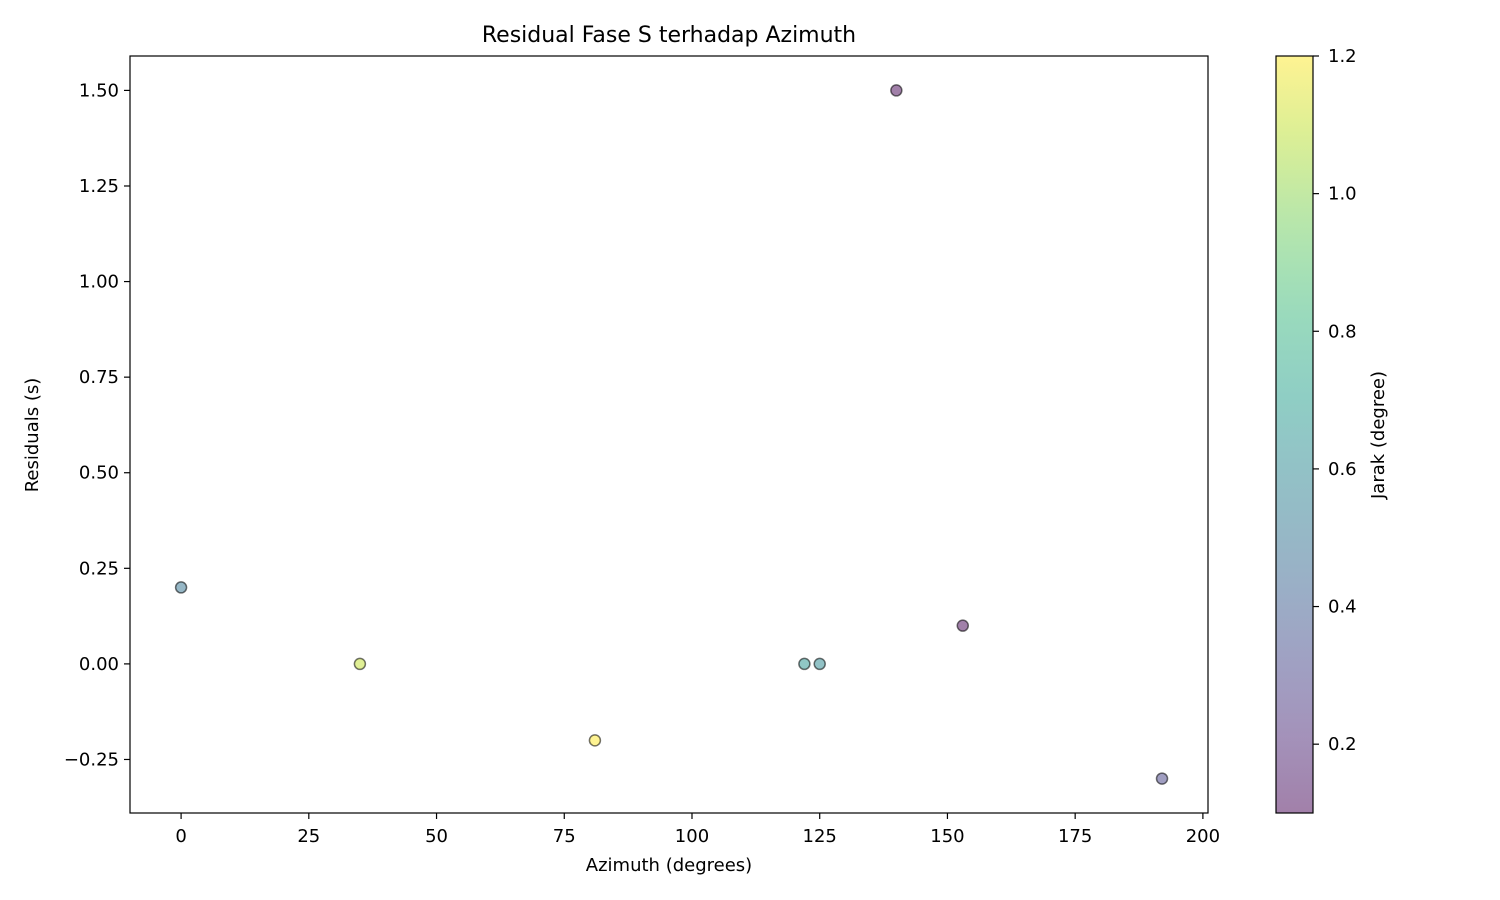  What do you see at coordinates (1378, 435) in the screenshot?
I see `colorbar-label: Jarak (degree)` at bounding box center [1378, 435].